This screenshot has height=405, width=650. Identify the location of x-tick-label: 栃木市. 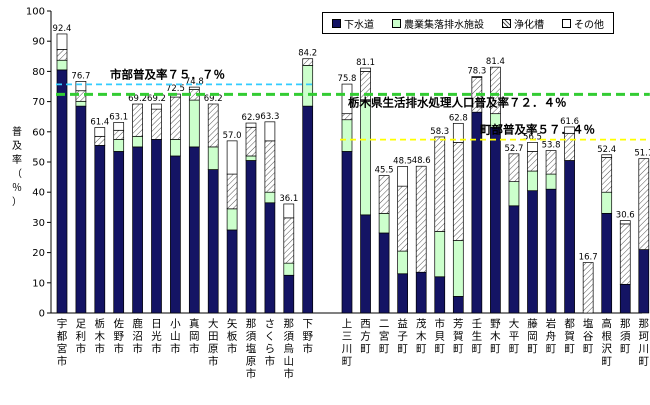
(100, 336).